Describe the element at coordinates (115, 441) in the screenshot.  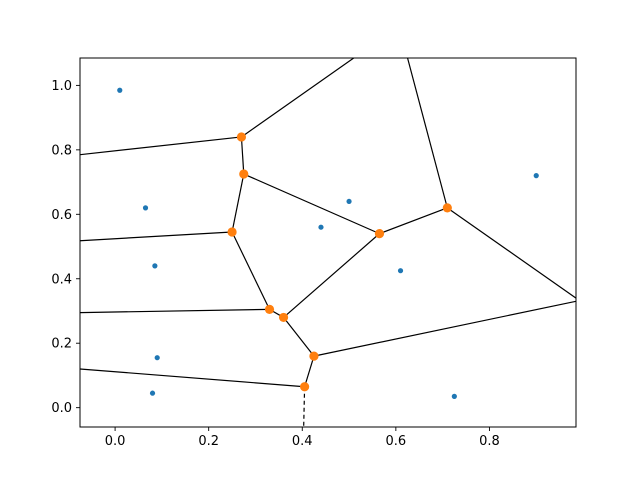
I see `x-tick-label: 0.0` at that location.